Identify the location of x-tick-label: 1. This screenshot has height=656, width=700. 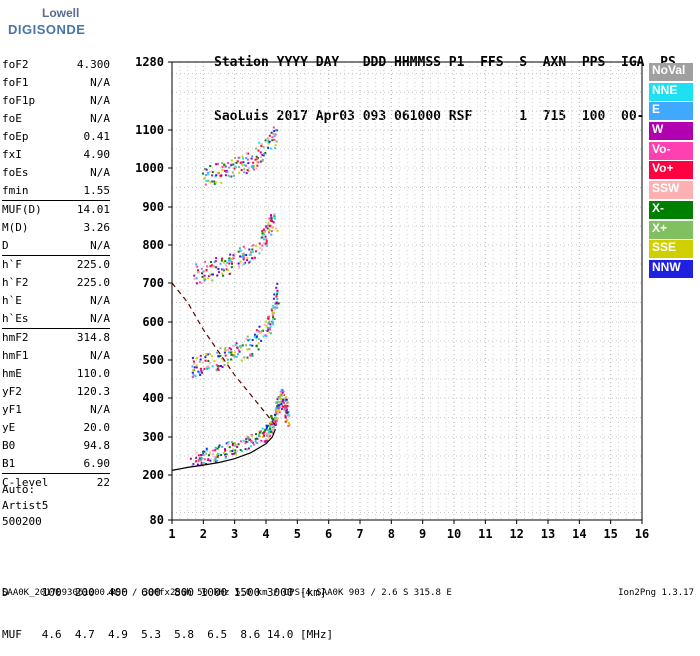
(171, 534).